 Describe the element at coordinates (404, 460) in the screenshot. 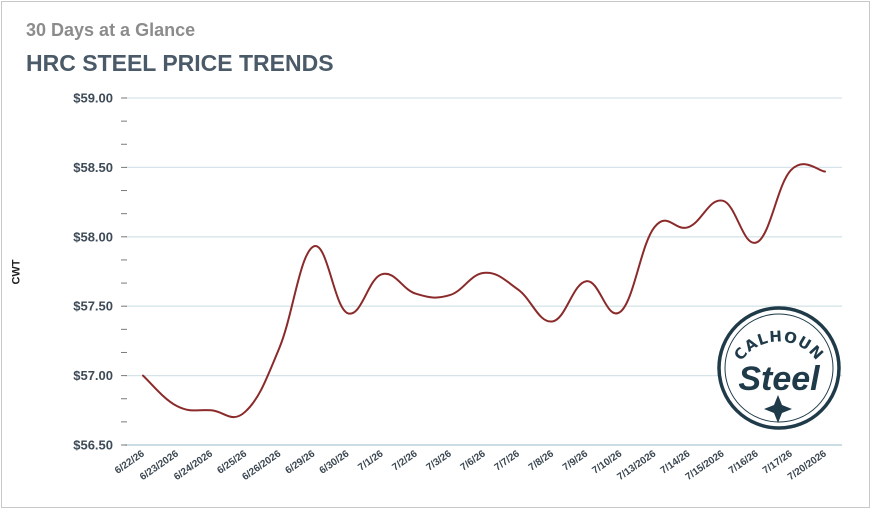

I see `x-tick-label: 7/2/26` at that location.